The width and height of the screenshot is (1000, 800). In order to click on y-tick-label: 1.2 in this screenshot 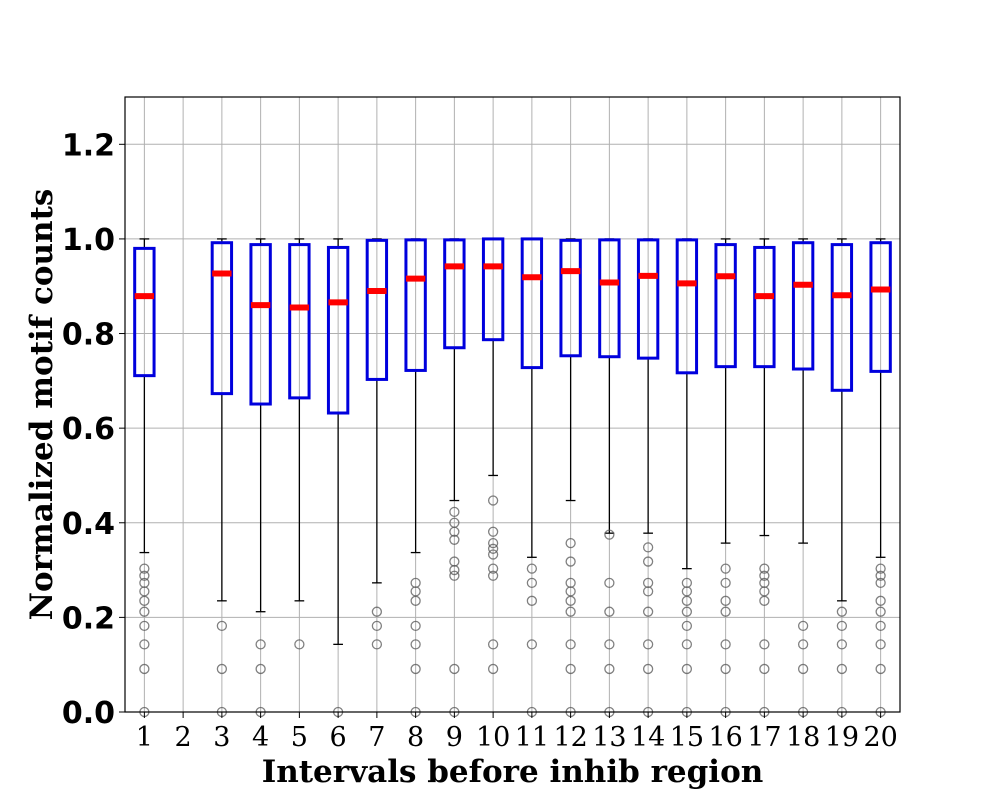, I will do `click(88, 145)`.